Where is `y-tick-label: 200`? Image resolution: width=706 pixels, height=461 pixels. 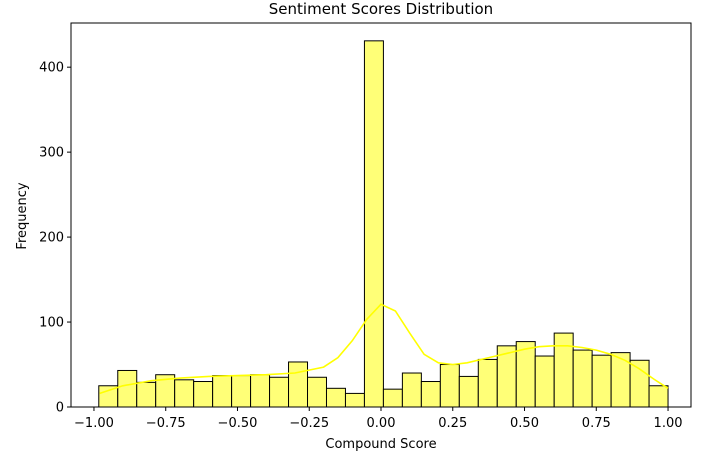
y-tick-label: 200 is located at coordinates (51, 238).